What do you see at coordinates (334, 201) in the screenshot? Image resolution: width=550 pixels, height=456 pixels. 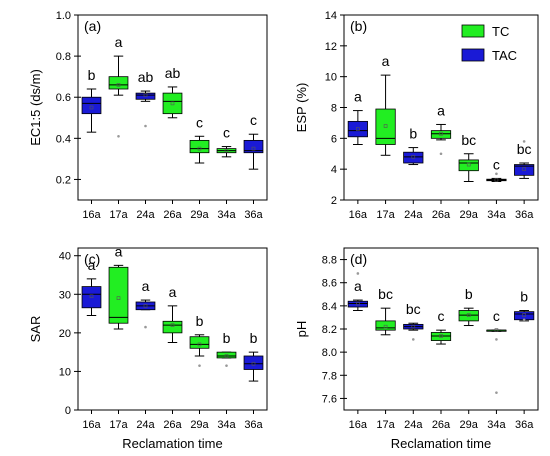 I see `y-tick-label: 2` at bounding box center [334, 201].